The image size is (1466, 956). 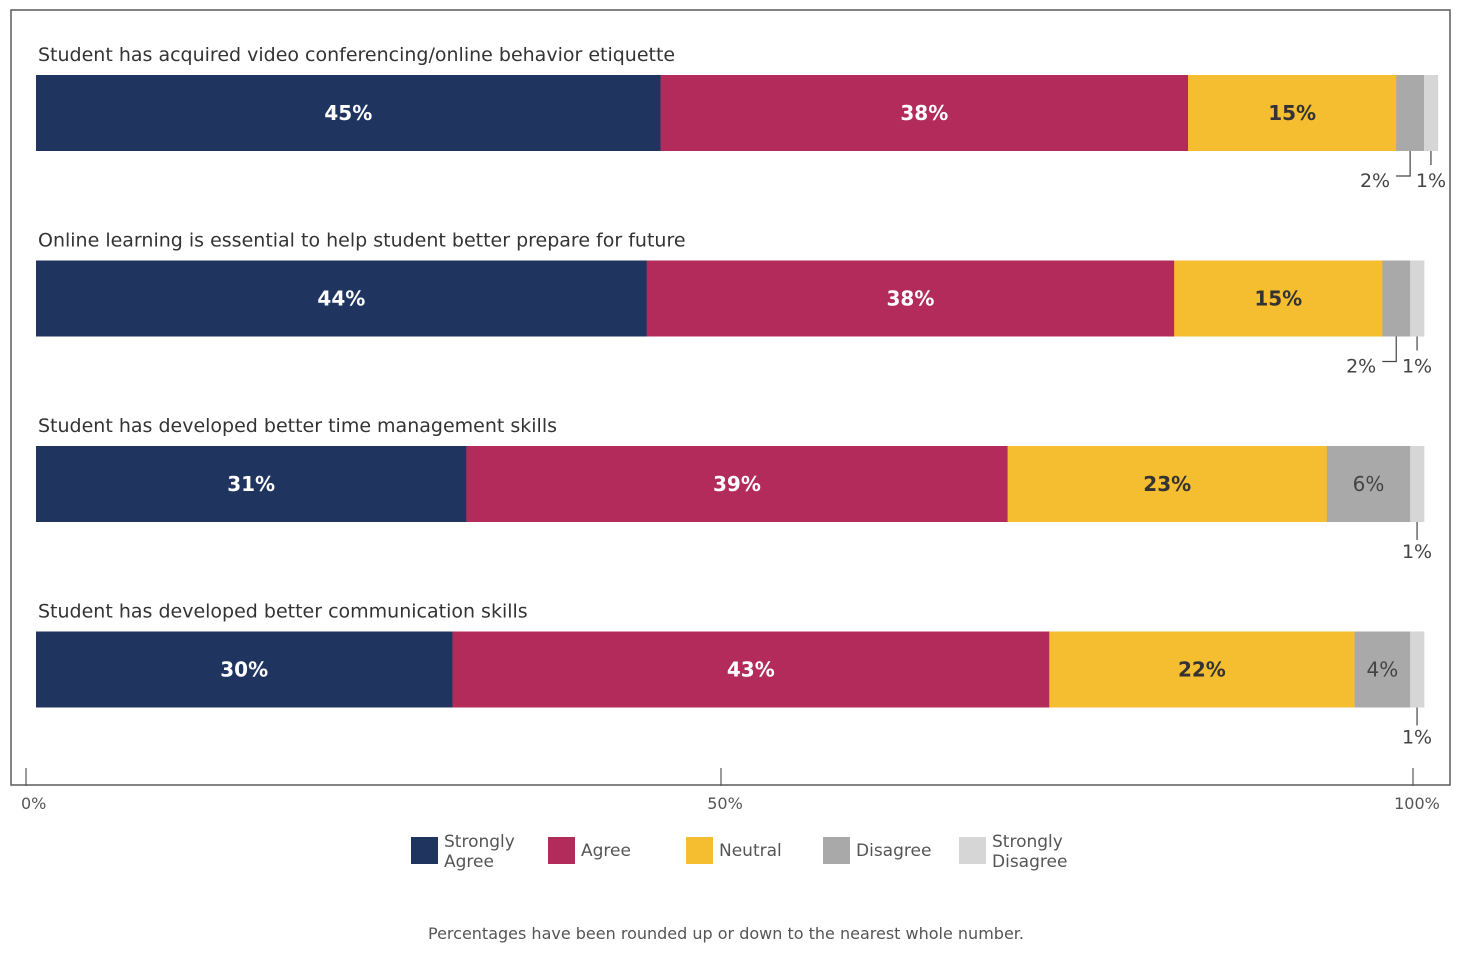 What do you see at coordinates (730, 790) in the screenshot?
I see `x-axis: 0% 50% 100%` at bounding box center [730, 790].